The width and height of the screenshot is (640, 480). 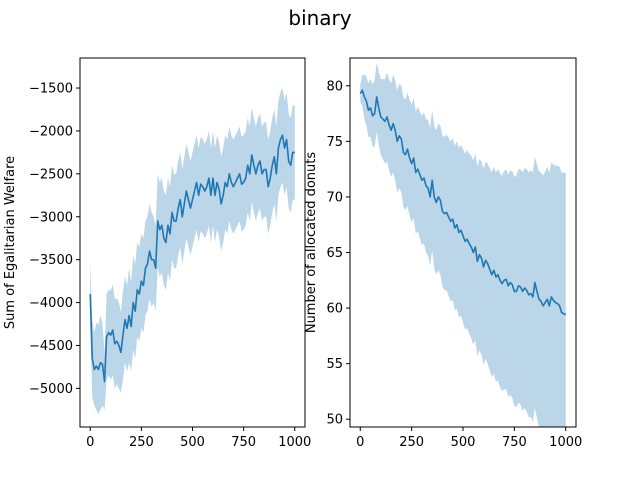 What do you see at coordinates (51, 389) in the screenshot?
I see `y-tick-label: −5000` at bounding box center [51, 389].